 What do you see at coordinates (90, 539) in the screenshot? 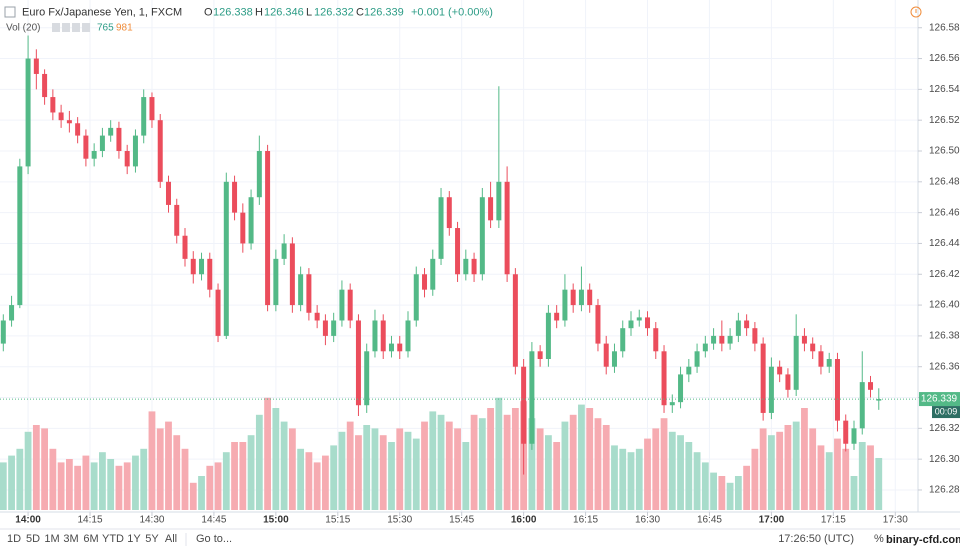
I see `range-button: 6M` at bounding box center [90, 539].